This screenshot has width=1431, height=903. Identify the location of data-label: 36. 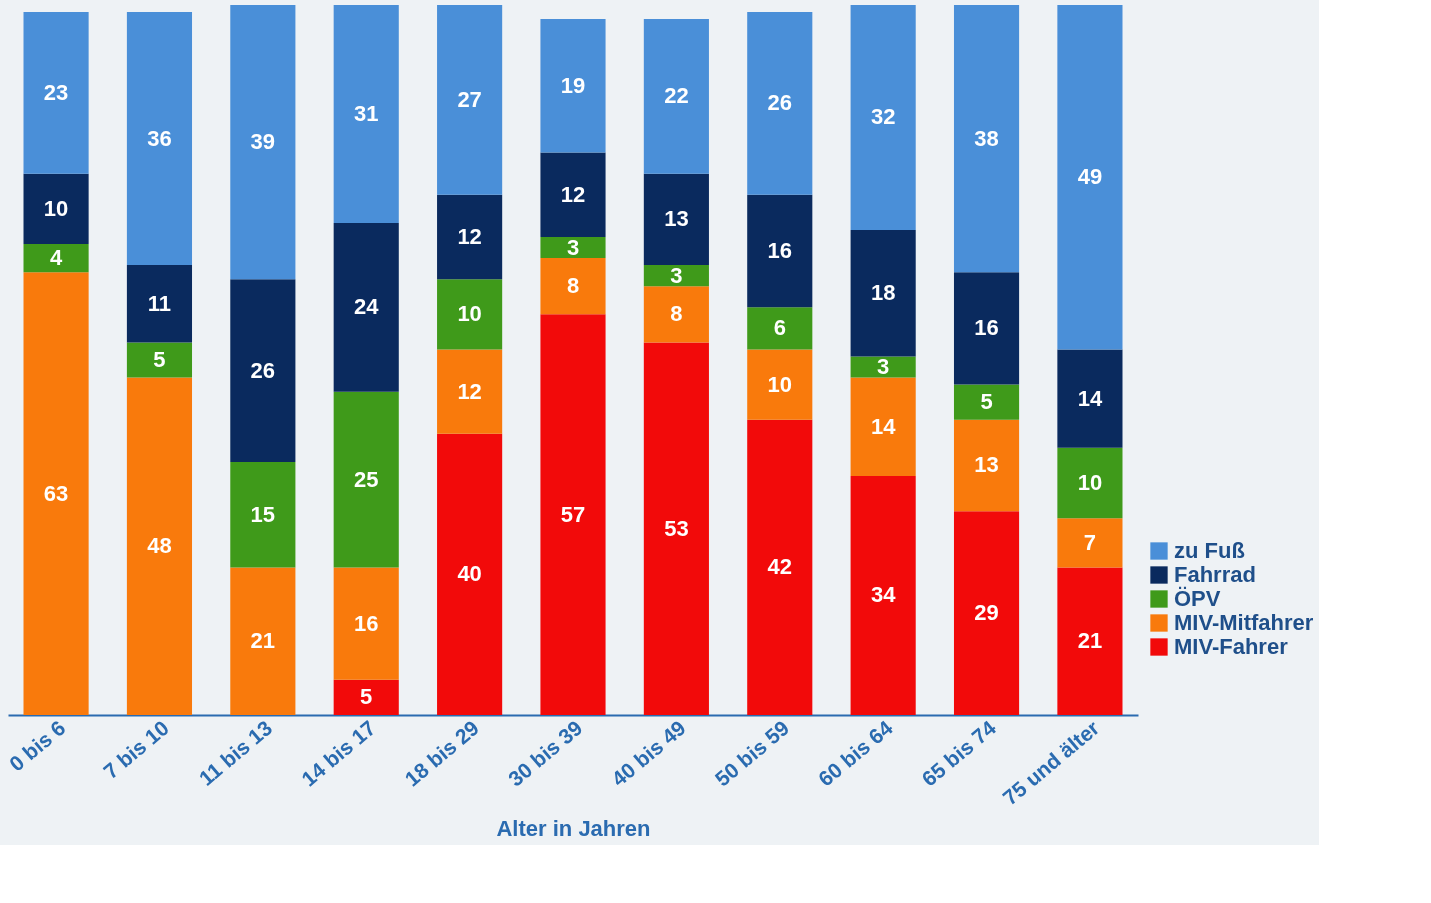
(159, 138).